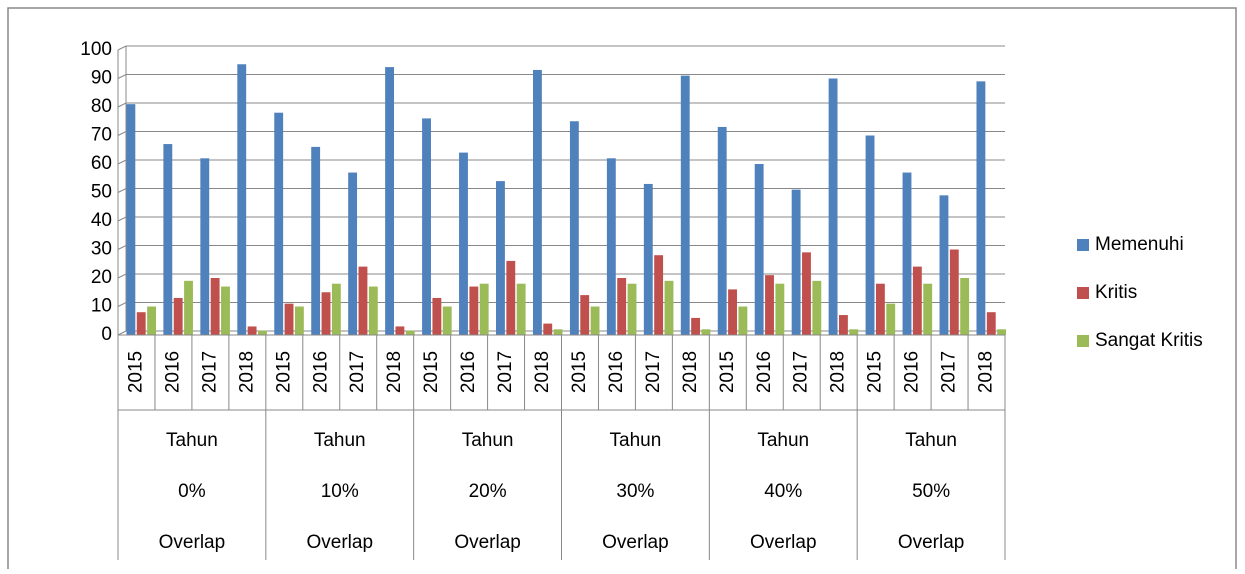 This screenshot has width=1245, height=574. Describe the element at coordinates (340, 491) in the screenshot. I see `group-label: 10%` at that location.